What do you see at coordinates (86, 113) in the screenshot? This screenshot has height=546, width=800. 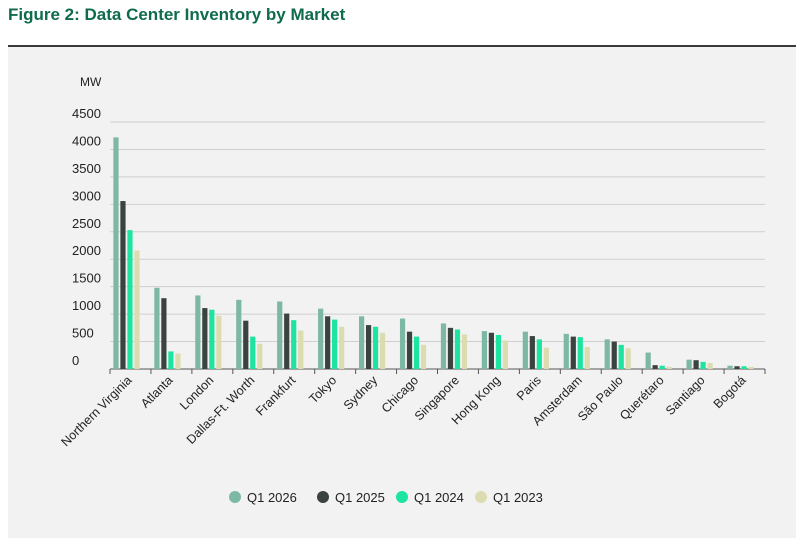 I see `y-tick-label: 4500` at bounding box center [86, 113].